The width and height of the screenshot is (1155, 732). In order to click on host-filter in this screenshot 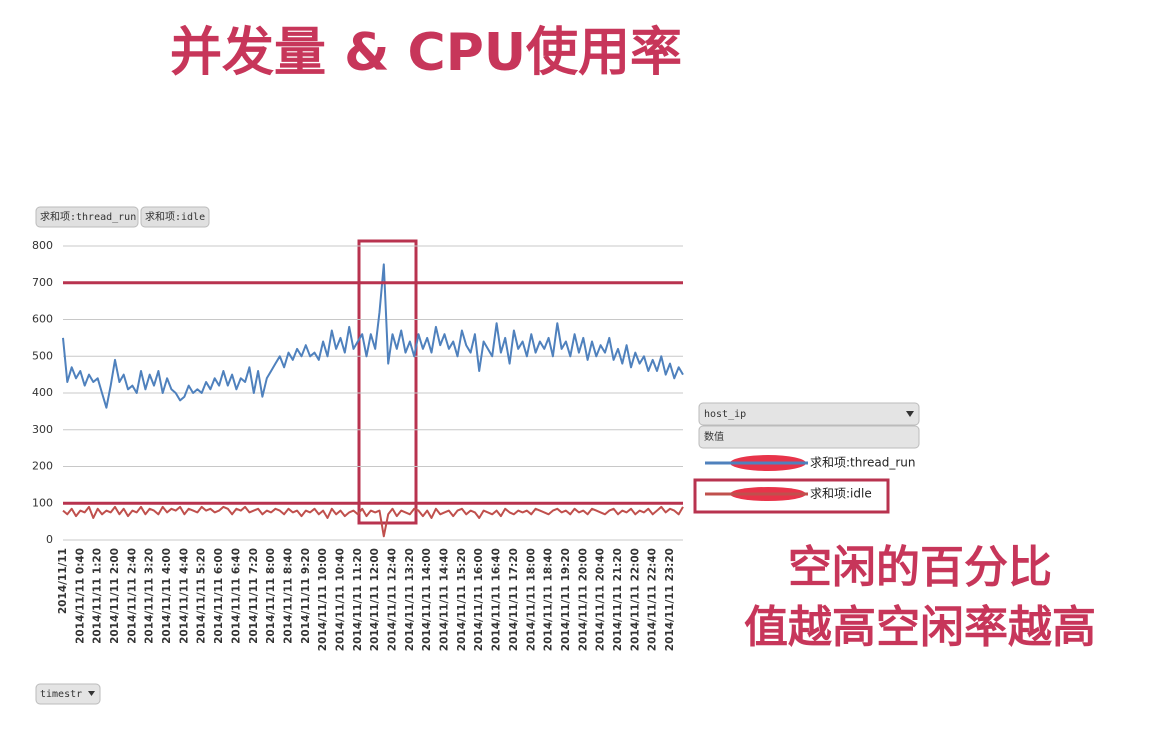, I will do `click(809, 414)`.